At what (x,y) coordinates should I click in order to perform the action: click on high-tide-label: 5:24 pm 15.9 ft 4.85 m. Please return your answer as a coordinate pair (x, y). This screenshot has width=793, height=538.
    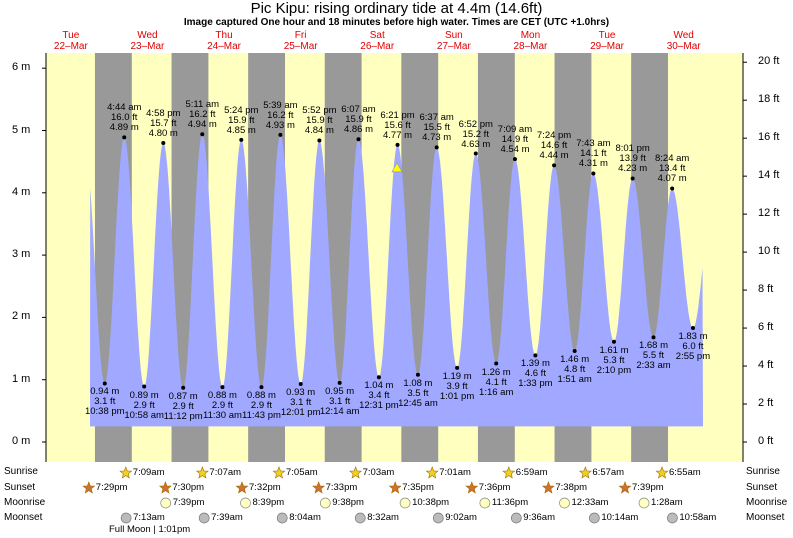
    Looking at the image, I should click on (241, 120).